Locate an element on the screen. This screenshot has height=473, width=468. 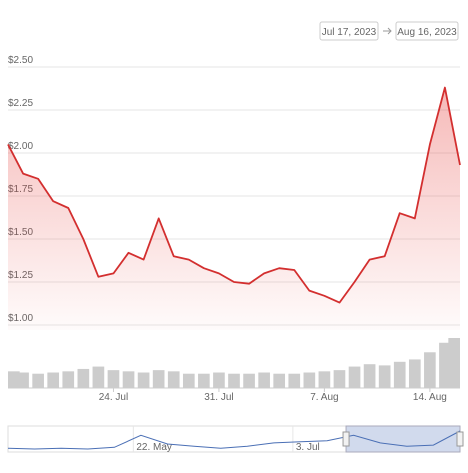
date-to: Aug 16, 2023 is located at coordinates (427, 32).